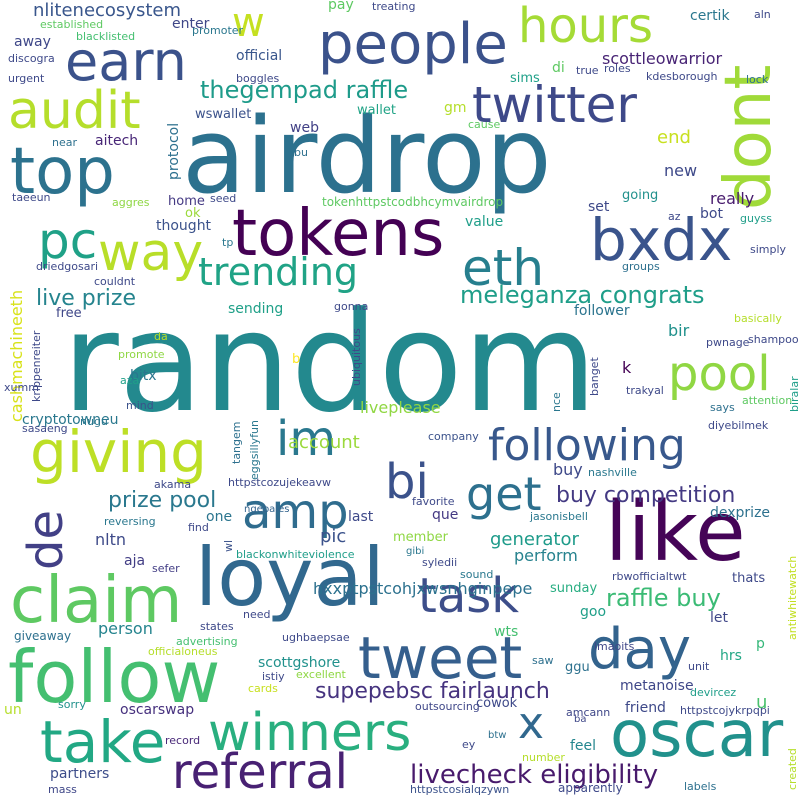 This screenshot has width=800, height=800. Describe the element at coordinates (662, 58) in the screenshot. I see `word-scottleowarrior: scottleowarrior` at that location.